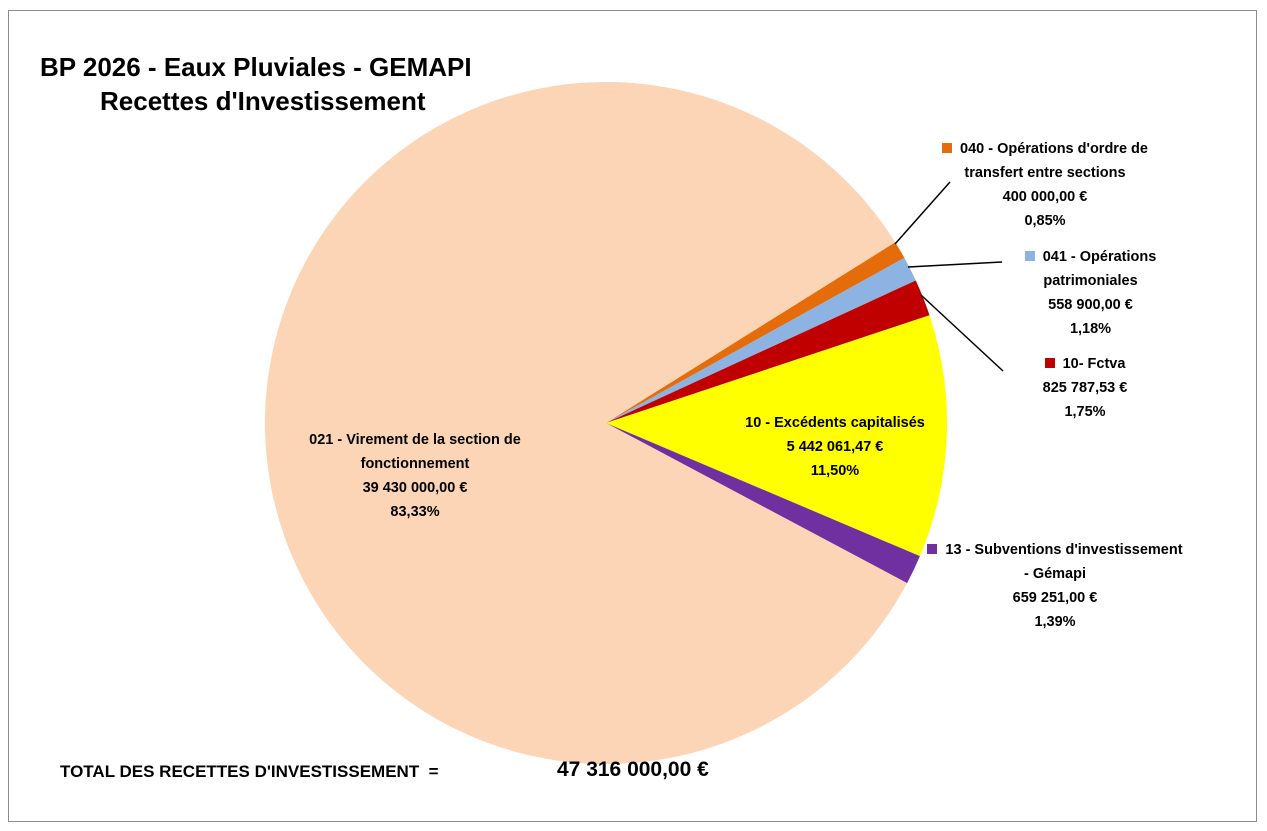 The width and height of the screenshot is (1267, 831). I want to click on chart-title: BP 2026 - Eaux Pluviales - GEMAPI, so click(256, 67).